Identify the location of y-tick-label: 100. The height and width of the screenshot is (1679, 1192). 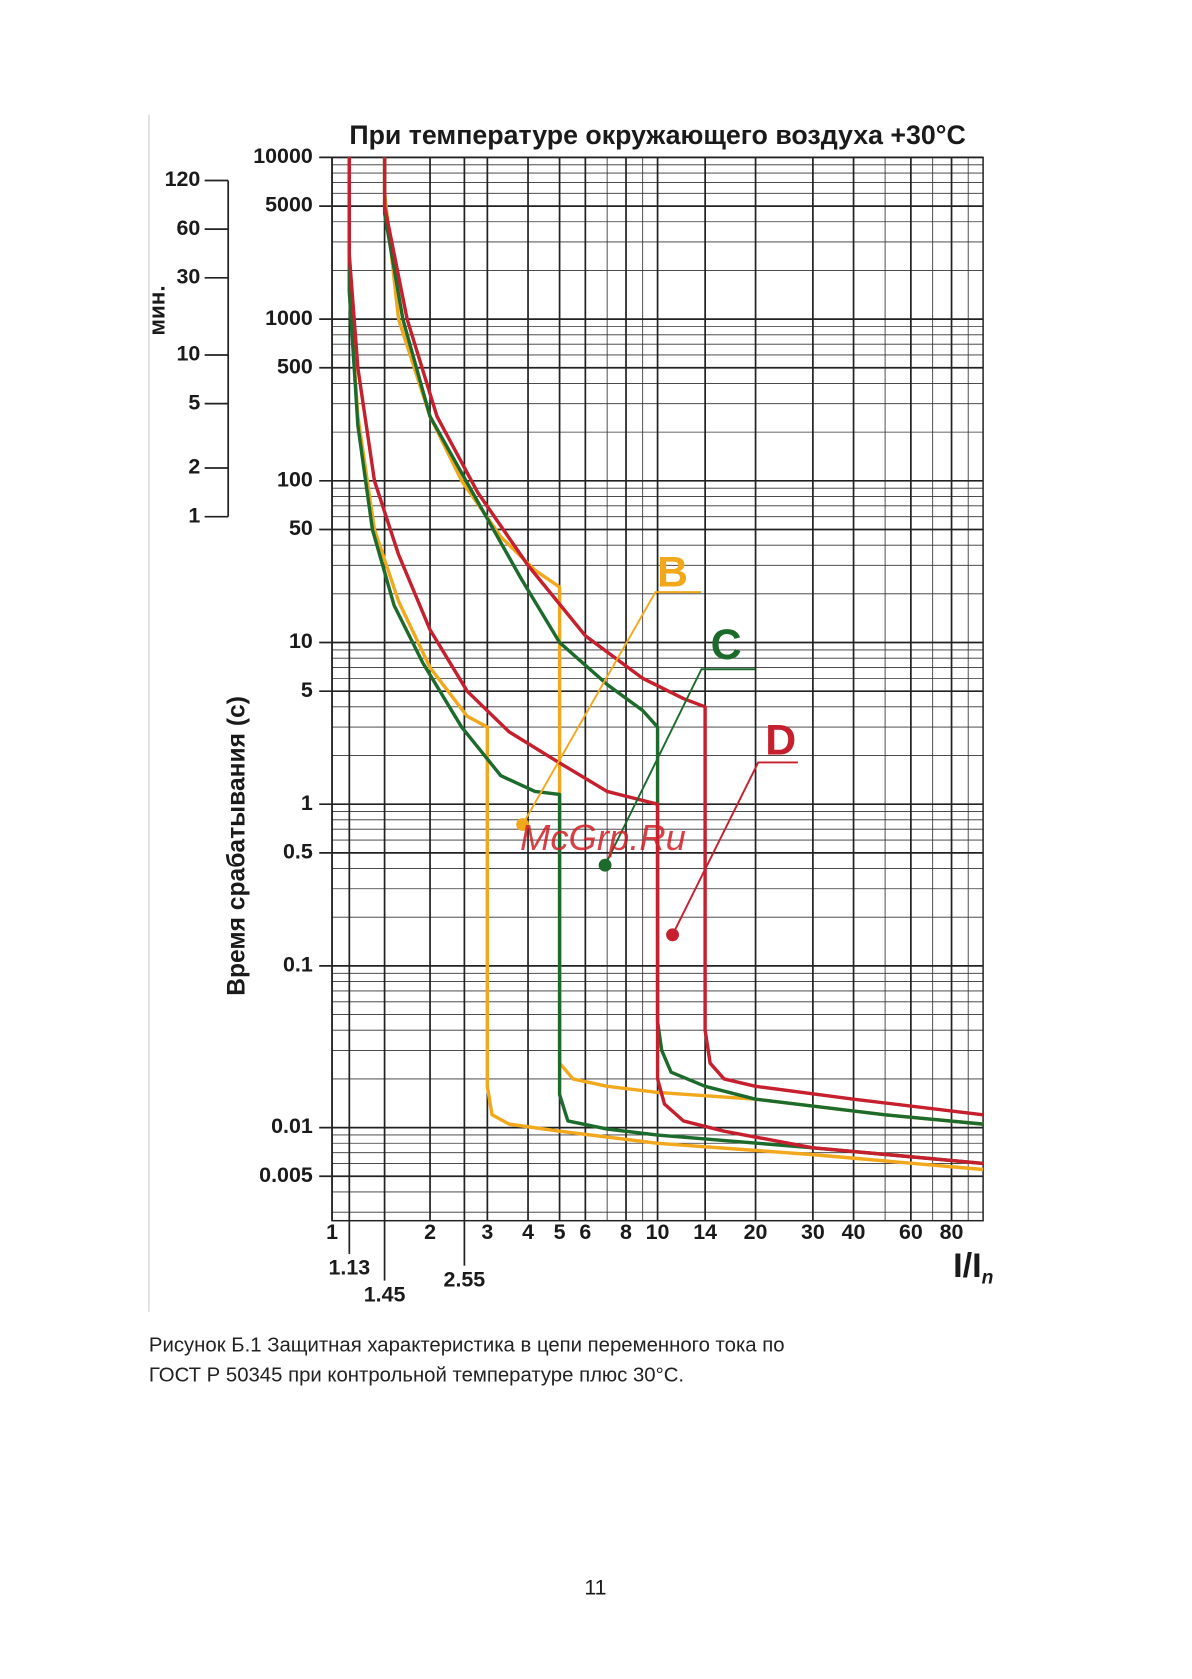
(295, 479).